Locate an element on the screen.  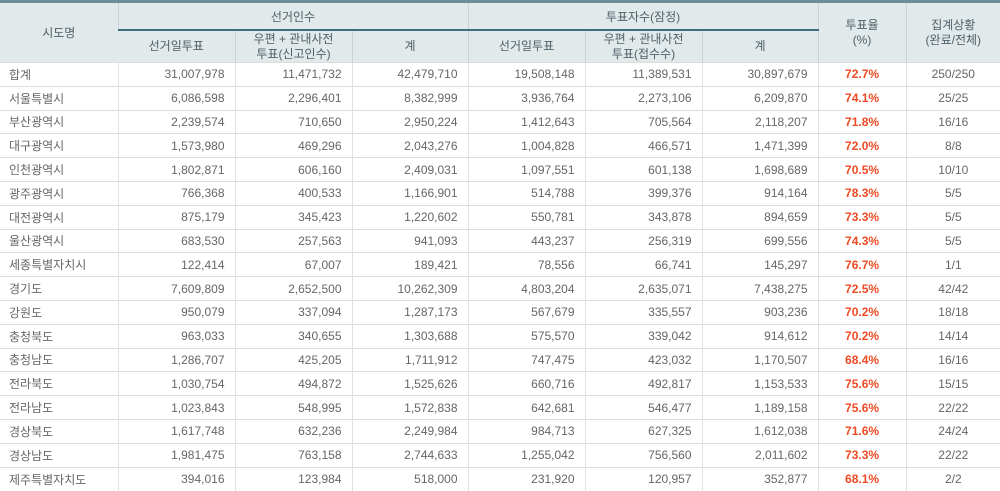
turnout-rate-cell: 71.6% is located at coordinates (862, 431).